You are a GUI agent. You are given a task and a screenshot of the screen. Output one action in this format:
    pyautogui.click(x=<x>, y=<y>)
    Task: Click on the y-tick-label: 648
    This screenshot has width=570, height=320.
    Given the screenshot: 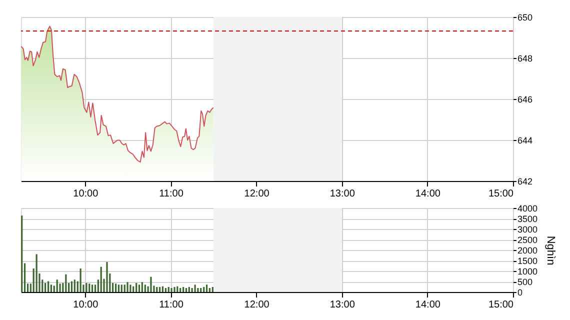 What is the action you would take?
    pyautogui.click(x=525, y=59)
    